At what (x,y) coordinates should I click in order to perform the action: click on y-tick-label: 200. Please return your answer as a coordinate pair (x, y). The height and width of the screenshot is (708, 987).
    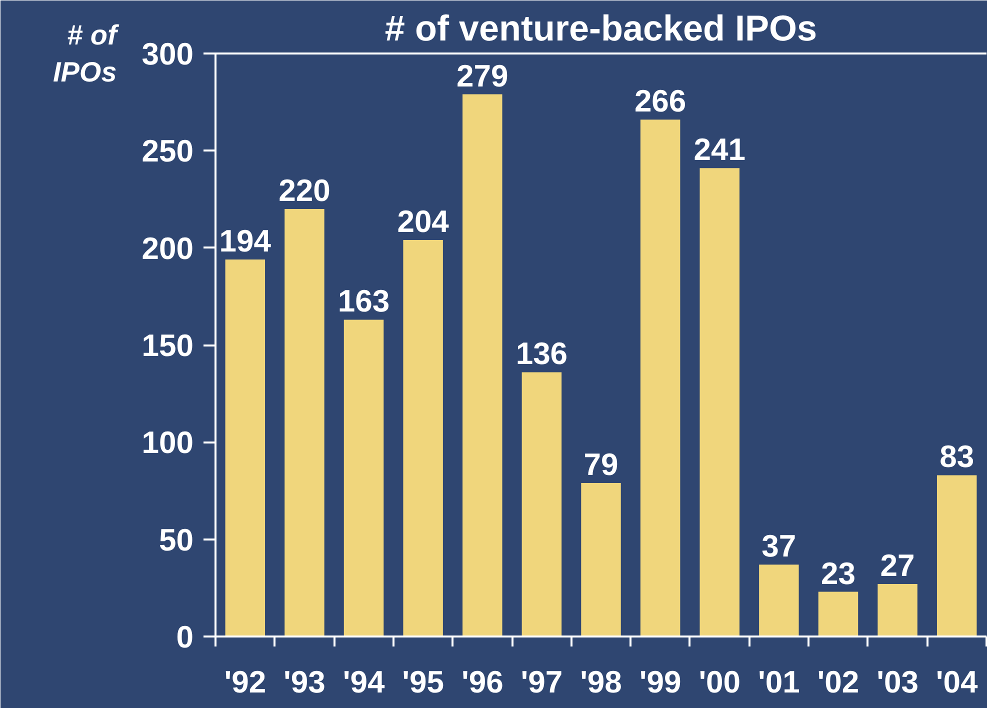
    Looking at the image, I should click on (168, 248).